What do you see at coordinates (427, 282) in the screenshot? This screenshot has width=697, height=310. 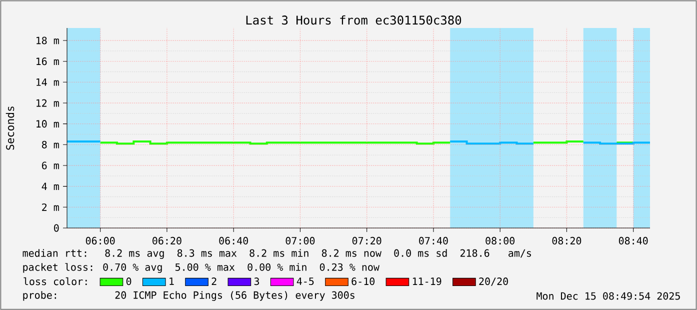 I see `legend-label: 11-19` at bounding box center [427, 282].